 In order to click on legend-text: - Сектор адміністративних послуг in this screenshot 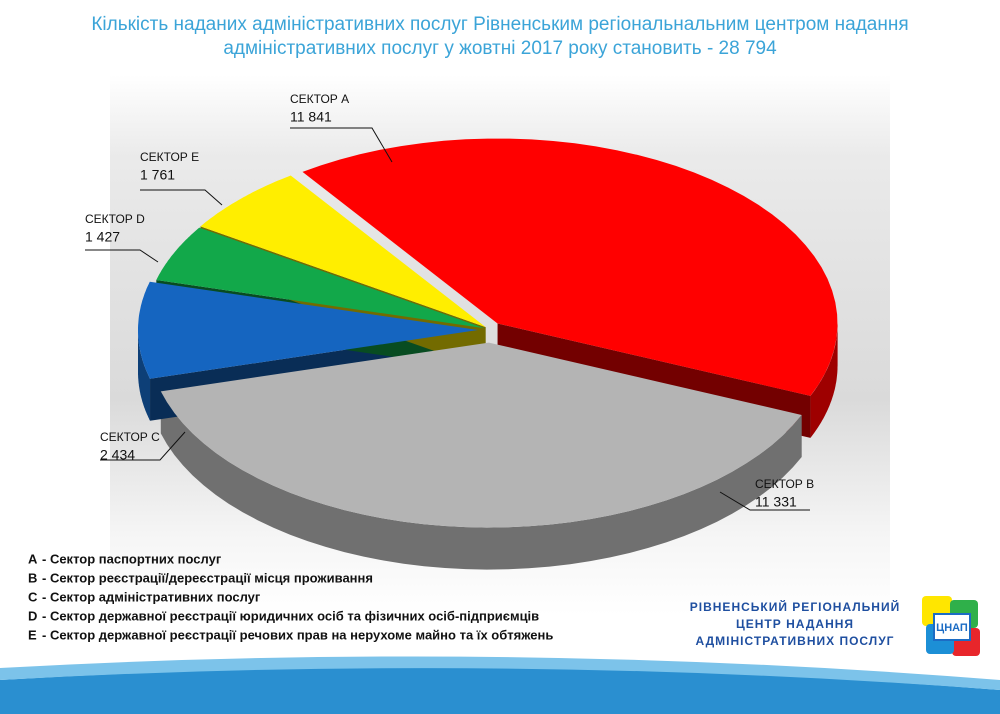, I will do `click(151, 596)`.